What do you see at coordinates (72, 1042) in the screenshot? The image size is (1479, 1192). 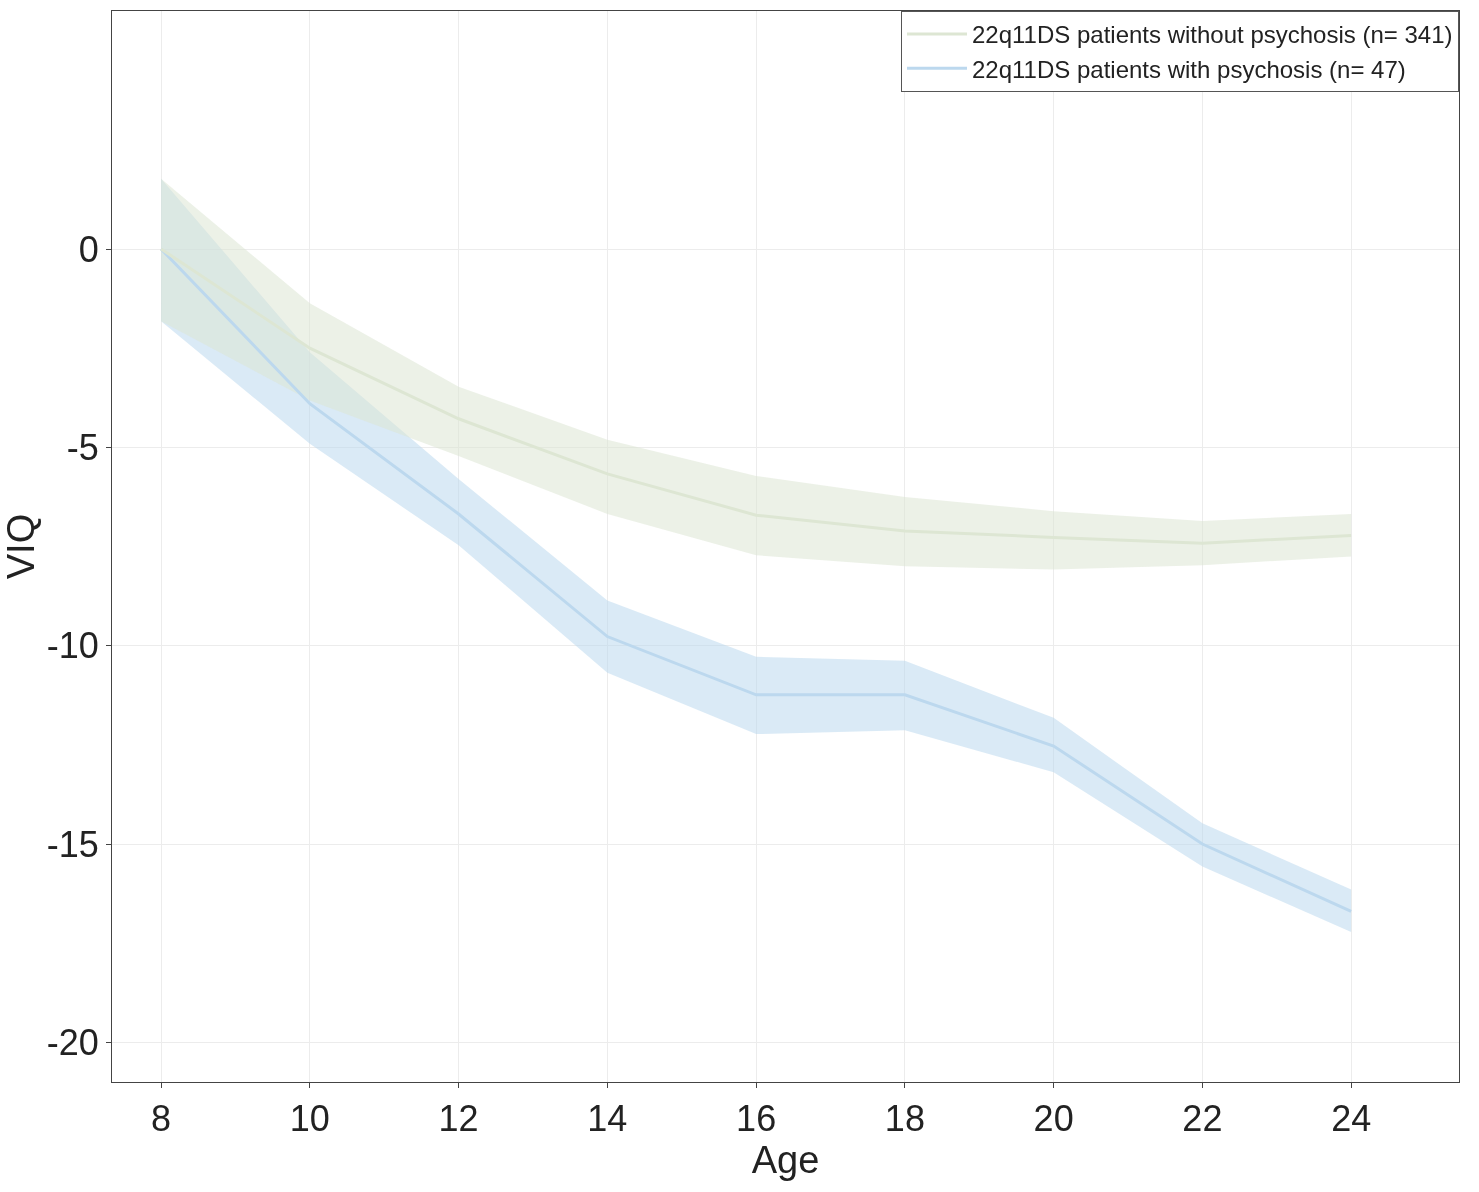 I see `y-tick-label: -20` at bounding box center [72, 1042].